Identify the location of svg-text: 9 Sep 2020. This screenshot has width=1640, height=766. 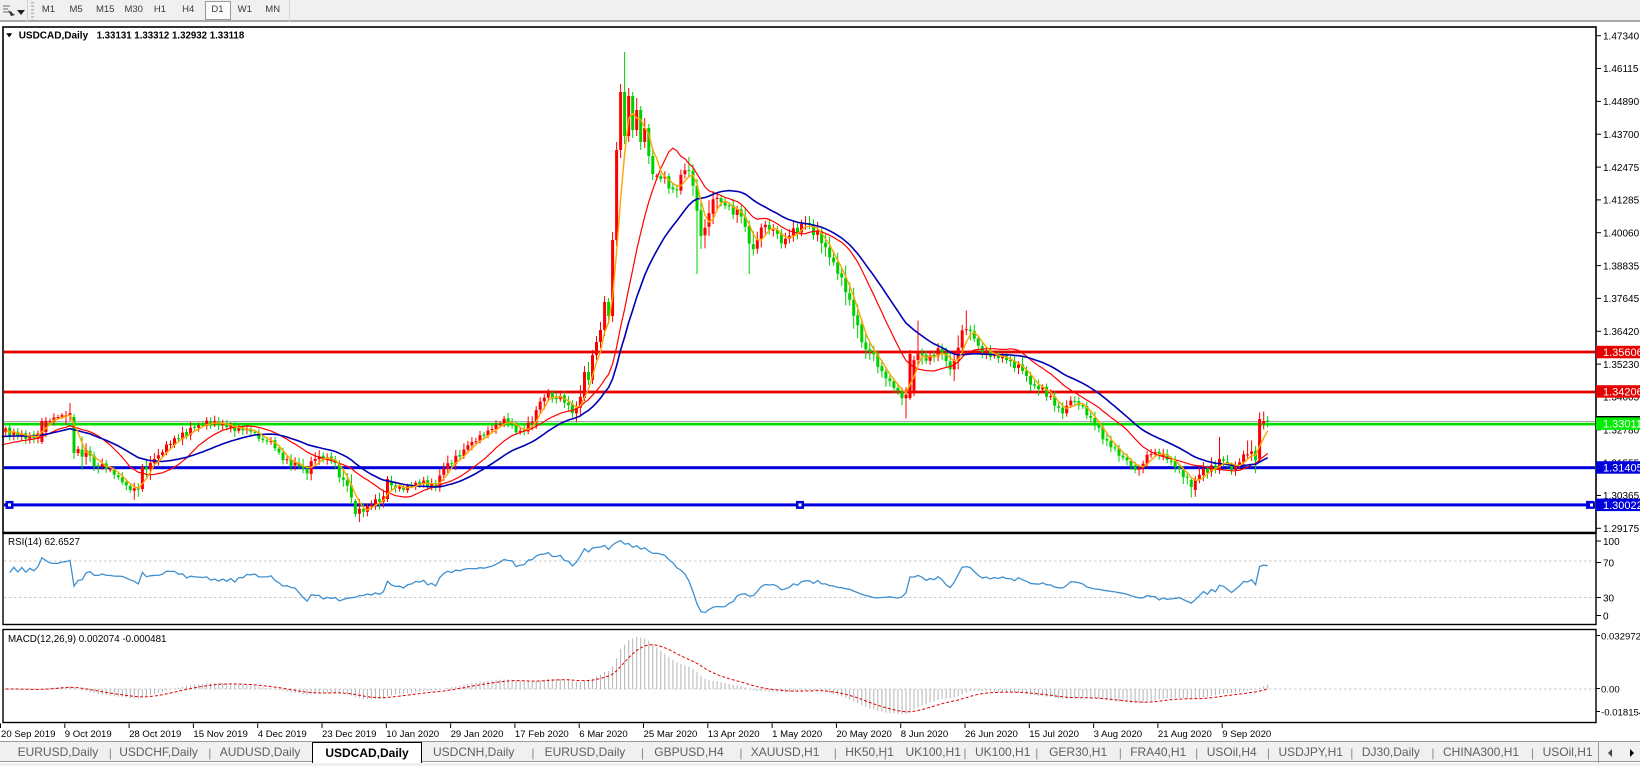
(1246, 734).